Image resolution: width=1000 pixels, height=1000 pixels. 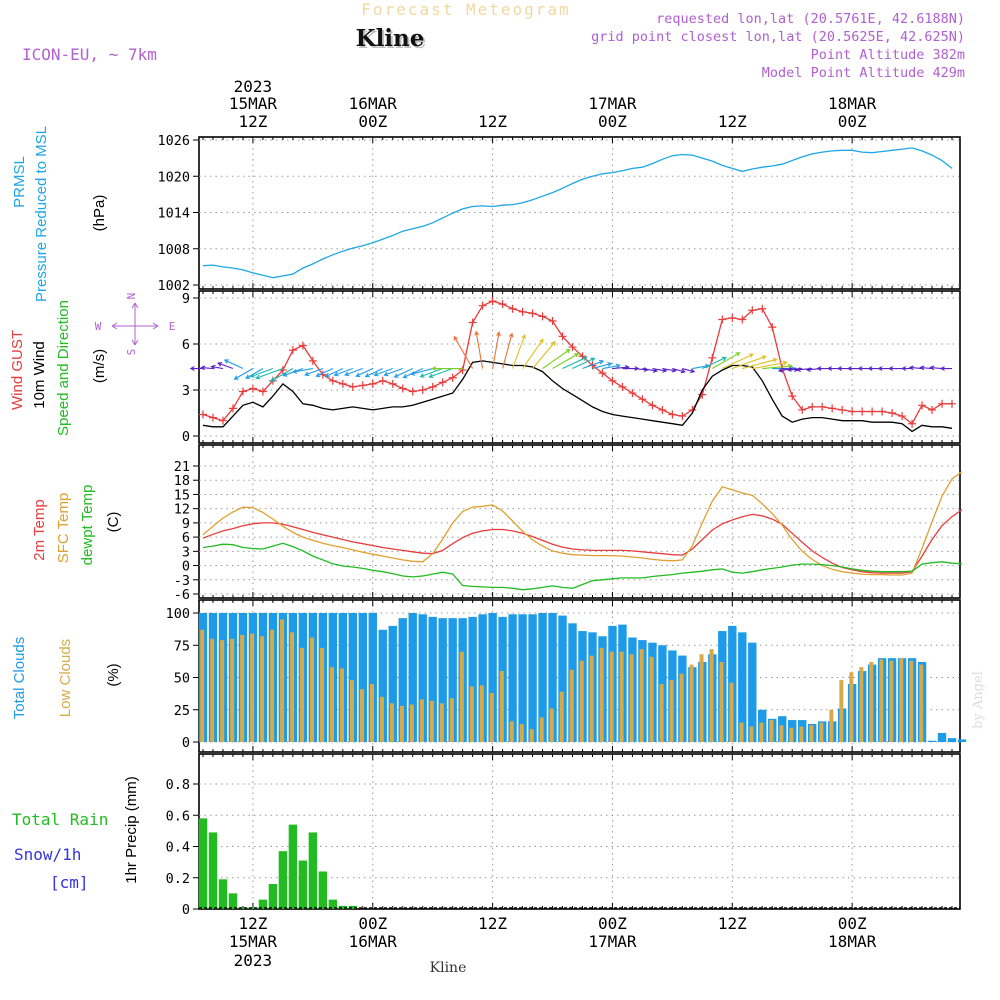 What do you see at coordinates (178, 879) in the screenshot?
I see `precip-ytick-label: 0.2` at bounding box center [178, 879].